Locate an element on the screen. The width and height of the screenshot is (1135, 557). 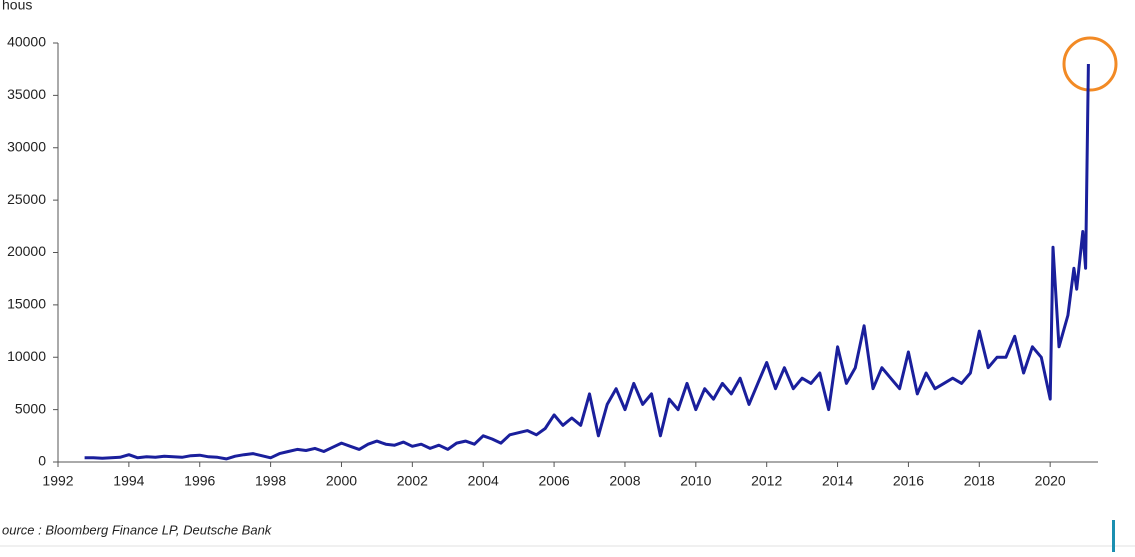
y-tick-label: 25000 is located at coordinates (26, 199).